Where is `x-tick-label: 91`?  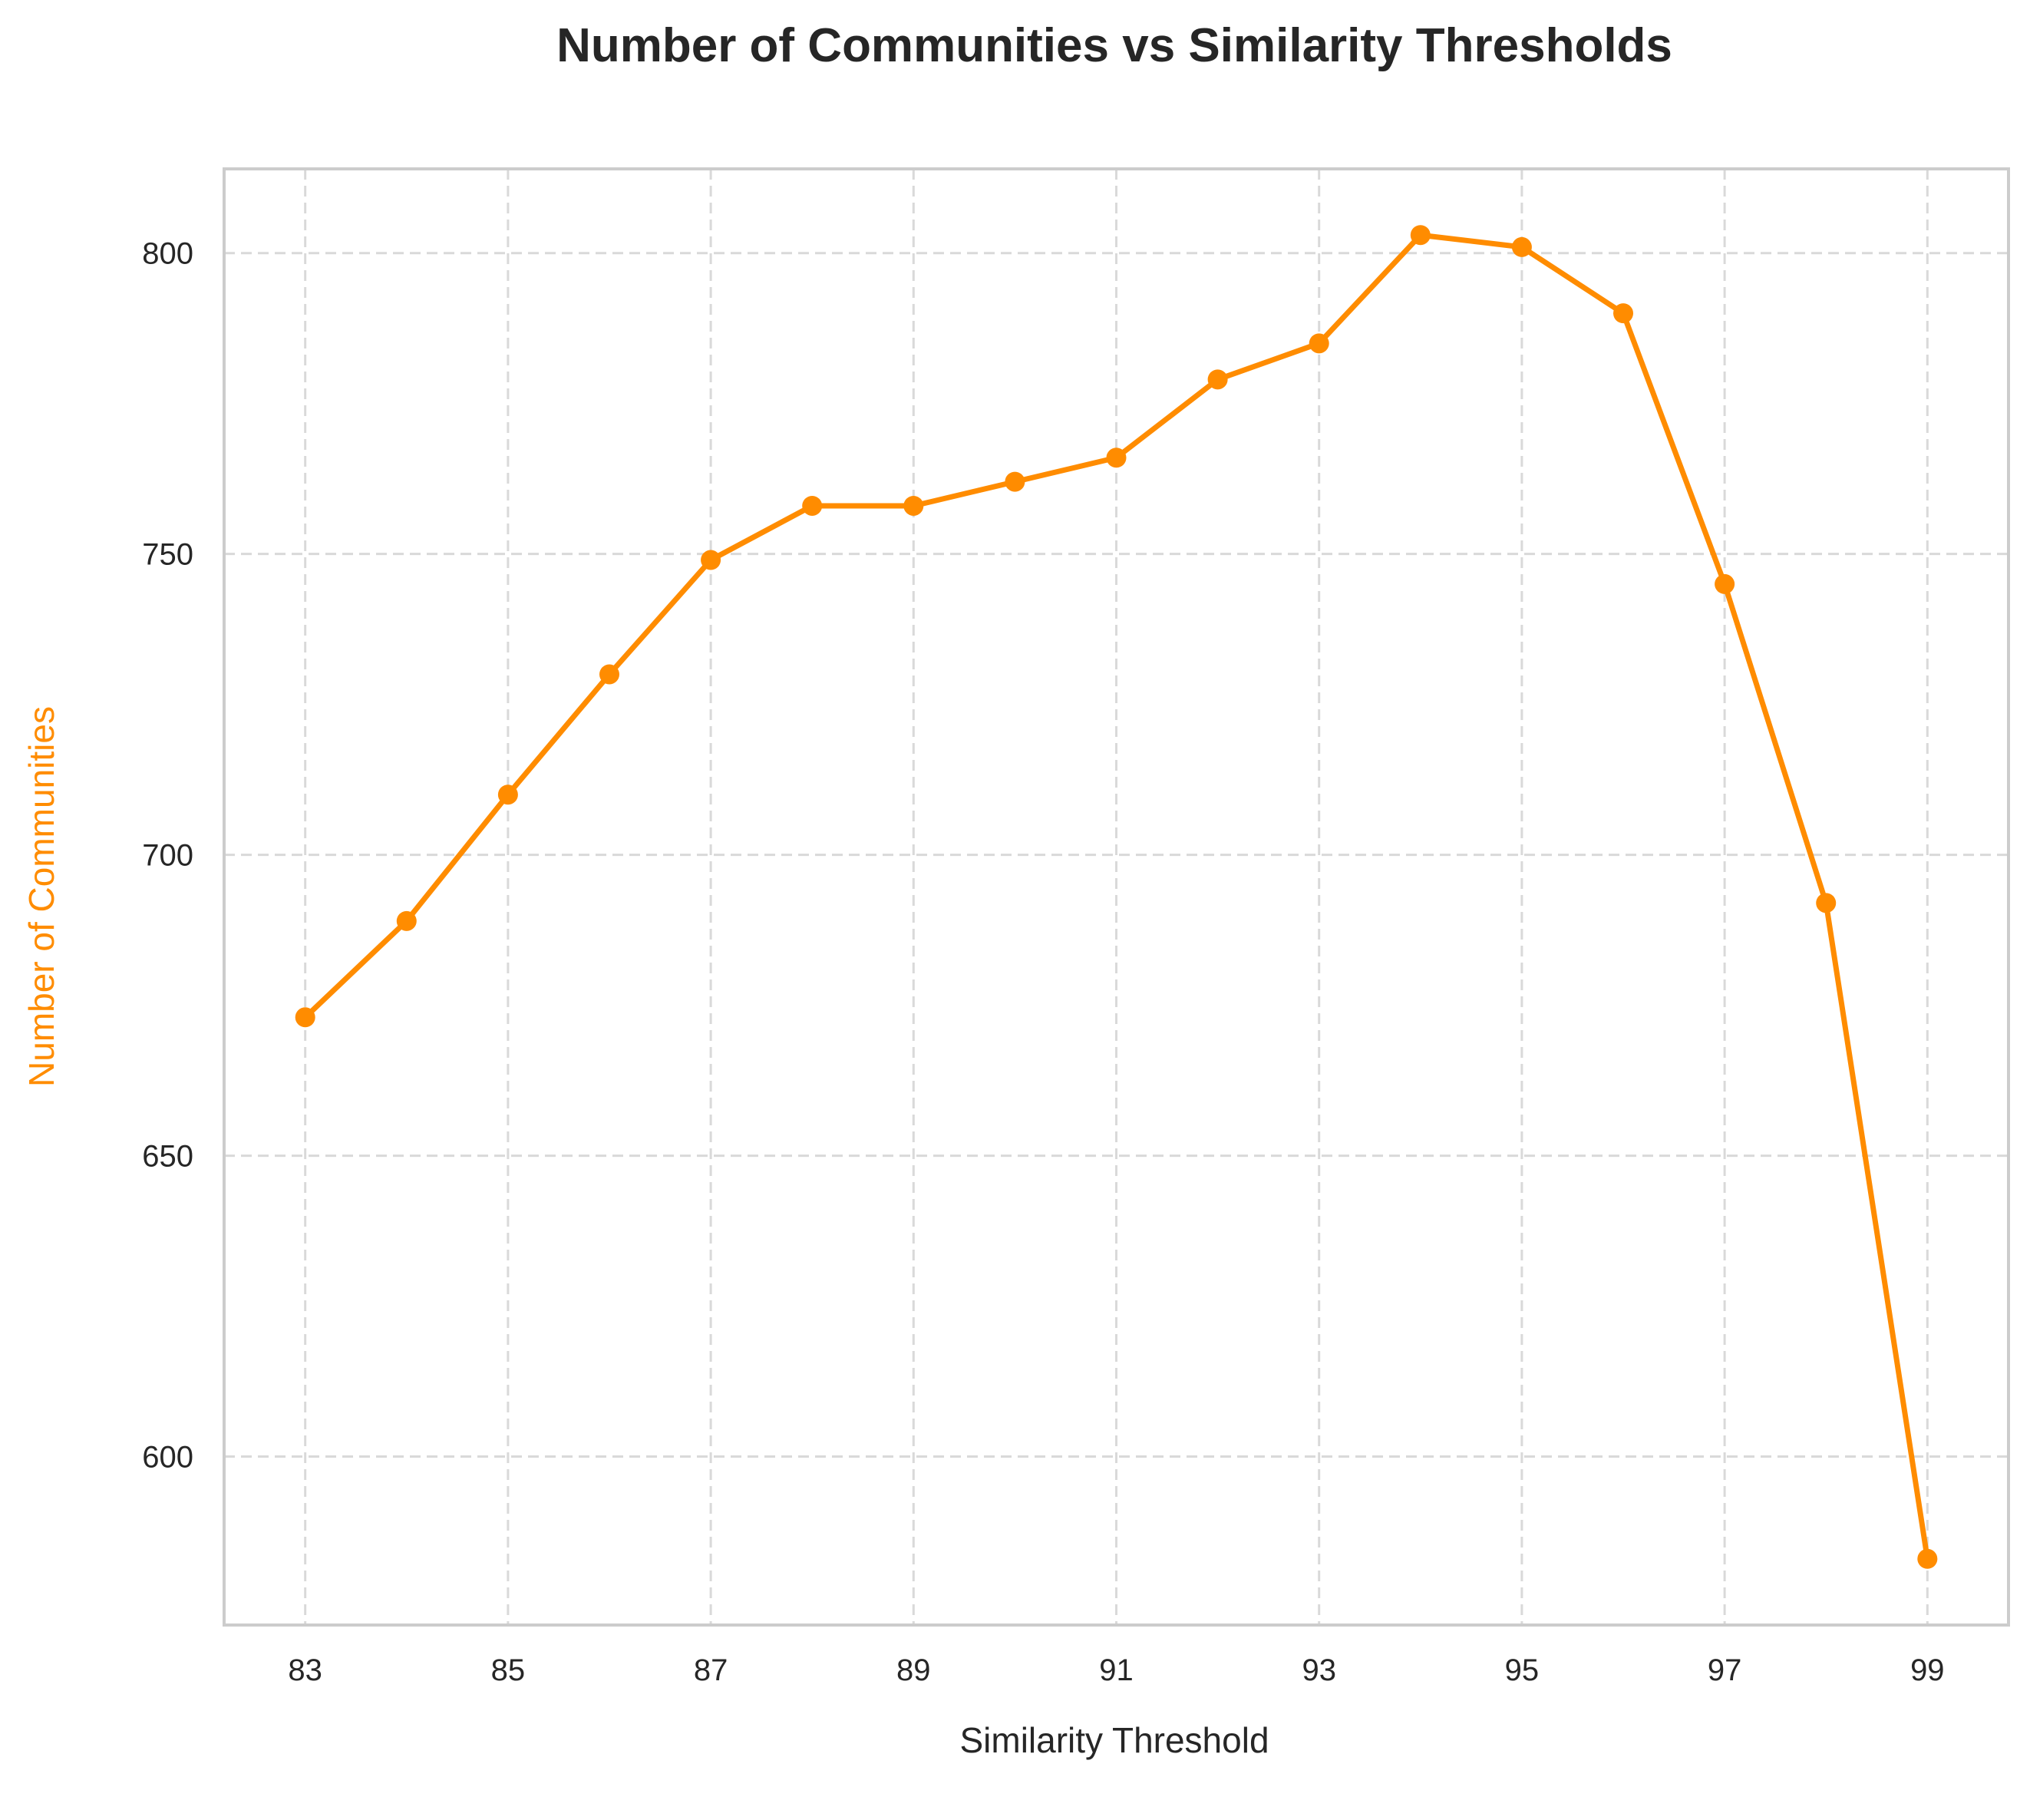 x-tick-label: 91 is located at coordinates (1116, 1670).